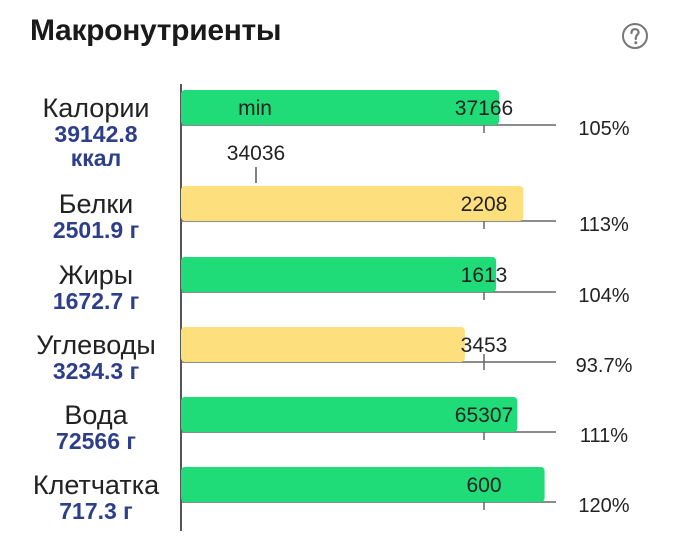 The height and width of the screenshot is (542, 680). What do you see at coordinates (96, 345) in the screenshot?
I see `nutrient-name: Углеводы` at bounding box center [96, 345].